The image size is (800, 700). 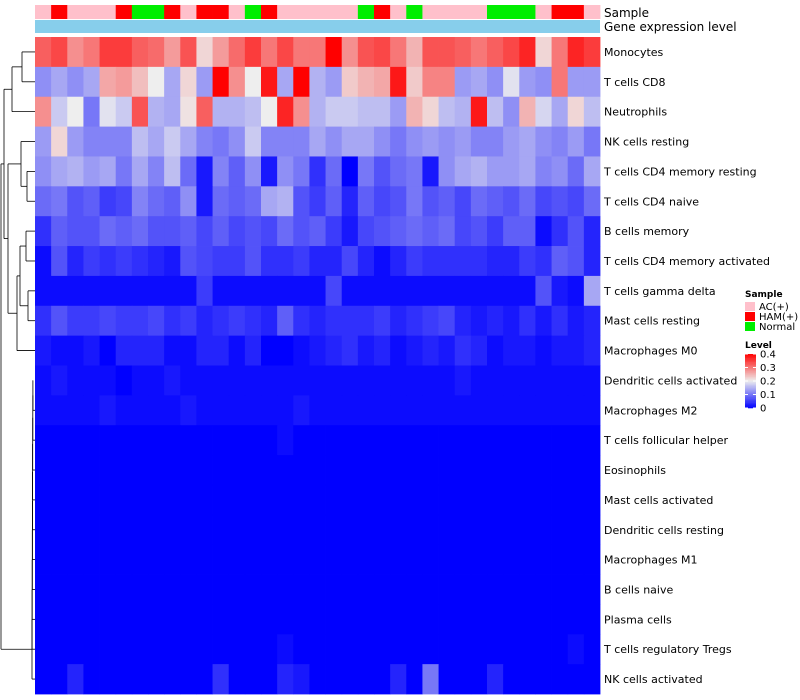 What do you see at coordinates (43, 12) in the screenshot?
I see `sample-annotation-cell` at bounding box center [43, 12].